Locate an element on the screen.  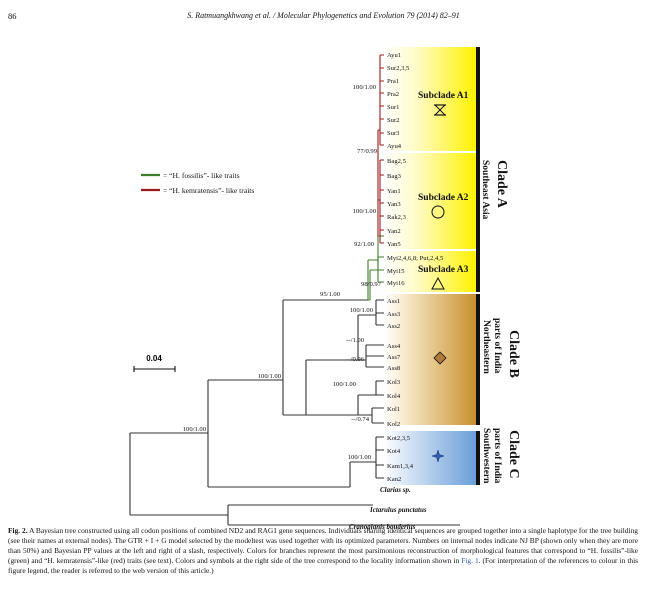
tip-label: Kot2,3,5 is located at coordinates (399, 438).